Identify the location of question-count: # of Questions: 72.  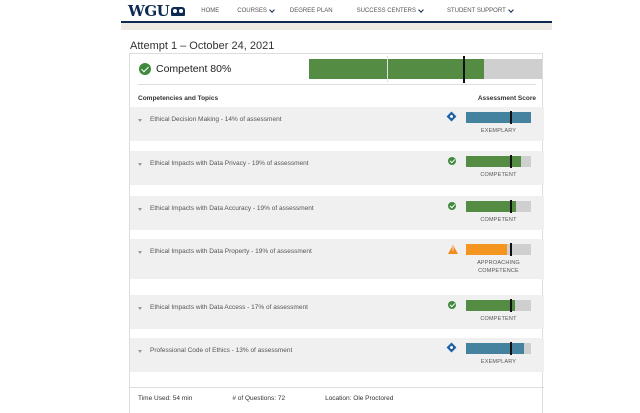
(259, 398).